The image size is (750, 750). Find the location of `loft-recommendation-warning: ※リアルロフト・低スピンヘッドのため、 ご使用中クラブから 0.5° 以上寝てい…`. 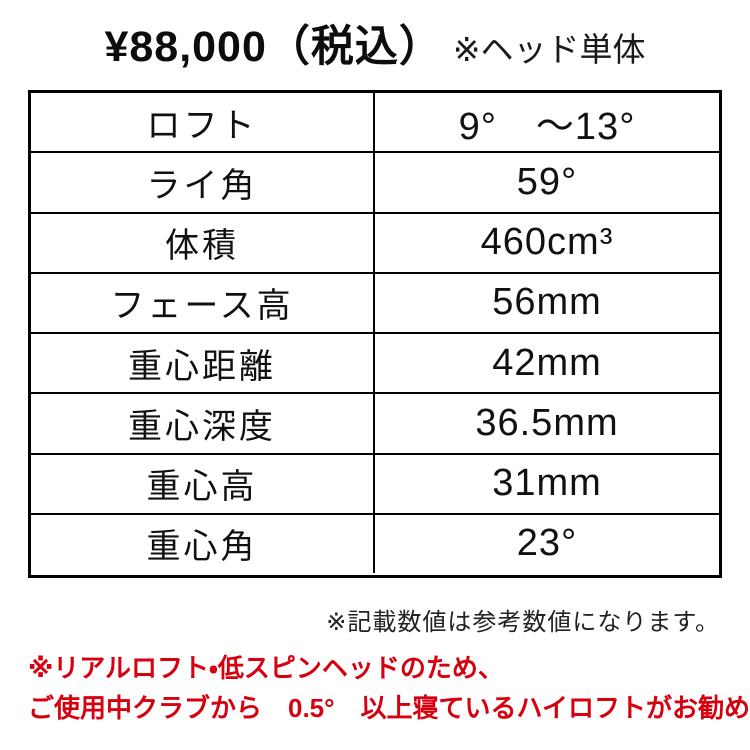

loft-recommendation-warning: ※リアルロフト・低スピンヘッドのため、 ご使用中クラブから 0.5° 以上寝てい… is located at coordinates (389, 688).